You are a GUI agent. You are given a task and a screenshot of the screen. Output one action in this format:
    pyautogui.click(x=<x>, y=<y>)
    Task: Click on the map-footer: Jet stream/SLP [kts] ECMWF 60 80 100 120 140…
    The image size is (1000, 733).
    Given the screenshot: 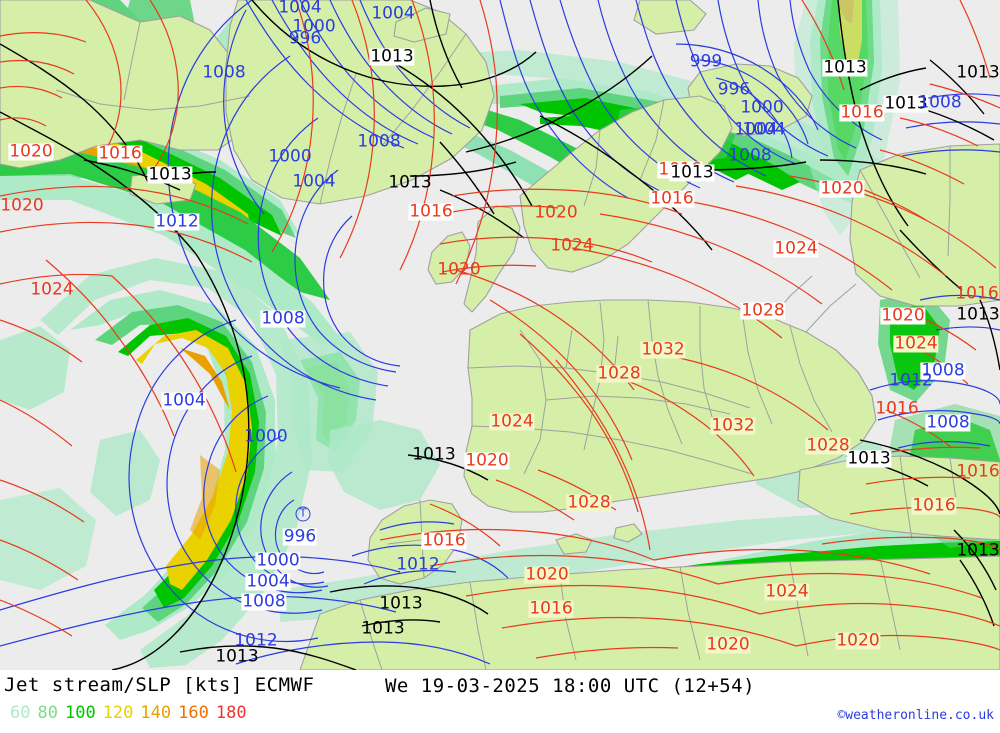 What is the action you would take?
    pyautogui.click(x=500, y=701)
    